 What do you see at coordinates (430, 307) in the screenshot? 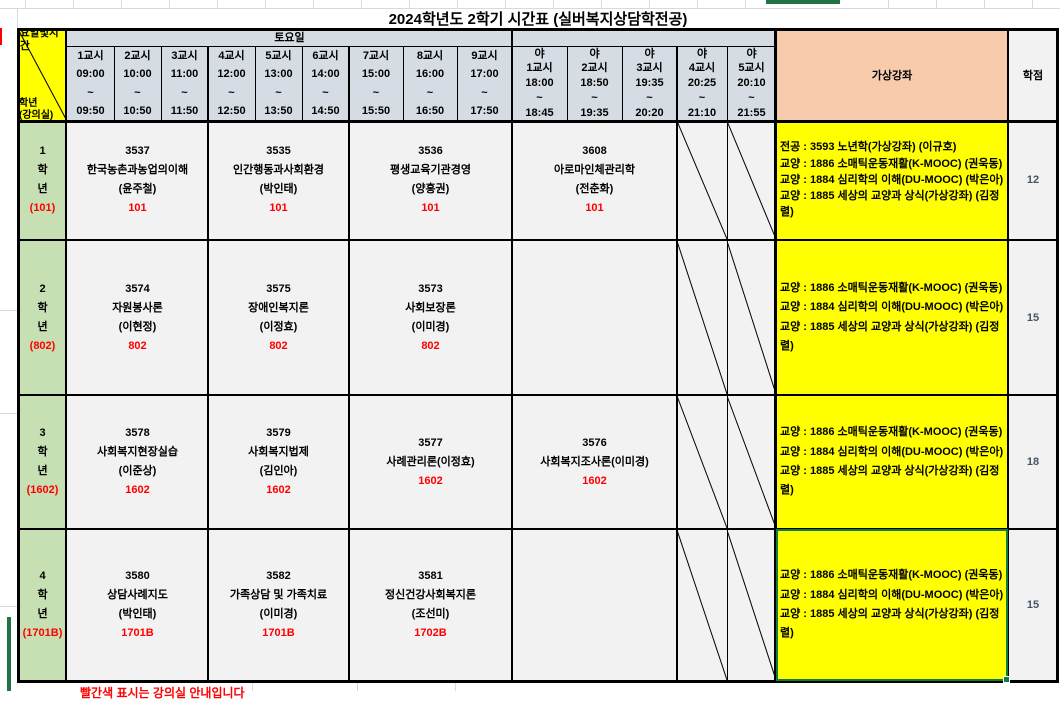
I see `course-name: 사회보장론` at bounding box center [430, 307].